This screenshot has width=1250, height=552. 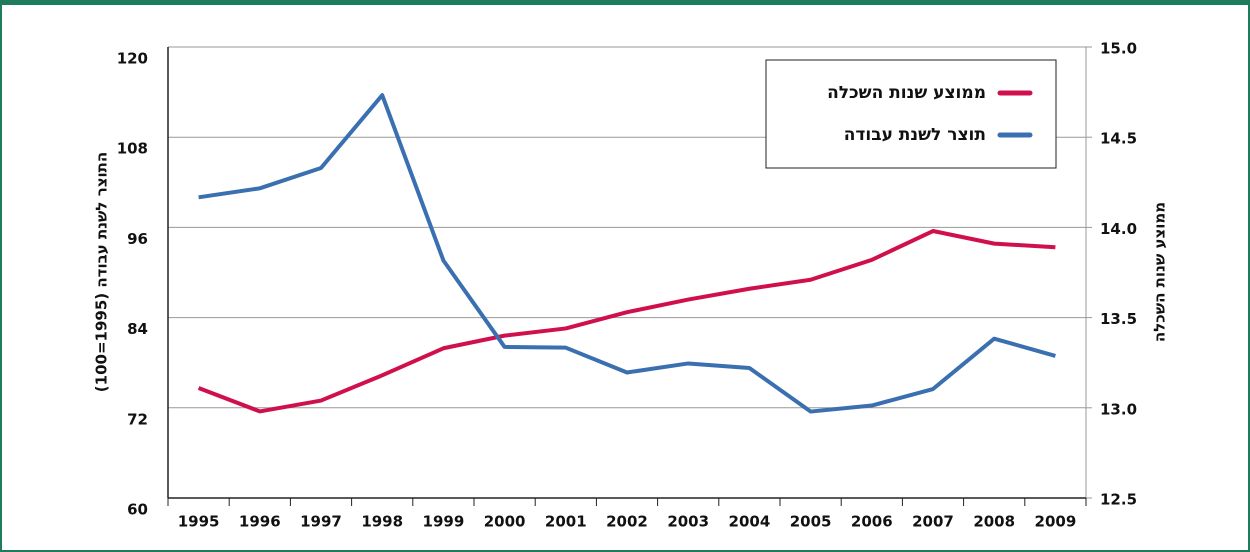 I want to click on x-tick-label: 2003, so click(x=688, y=522).